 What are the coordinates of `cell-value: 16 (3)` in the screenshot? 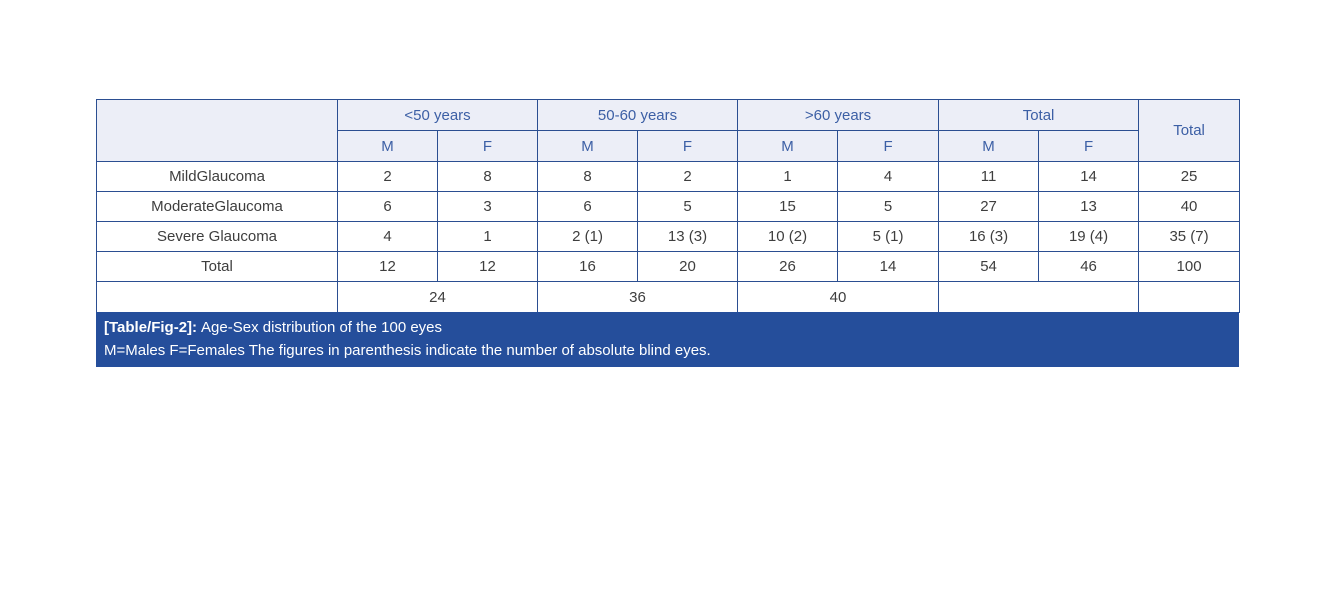 It's located at (989, 236).